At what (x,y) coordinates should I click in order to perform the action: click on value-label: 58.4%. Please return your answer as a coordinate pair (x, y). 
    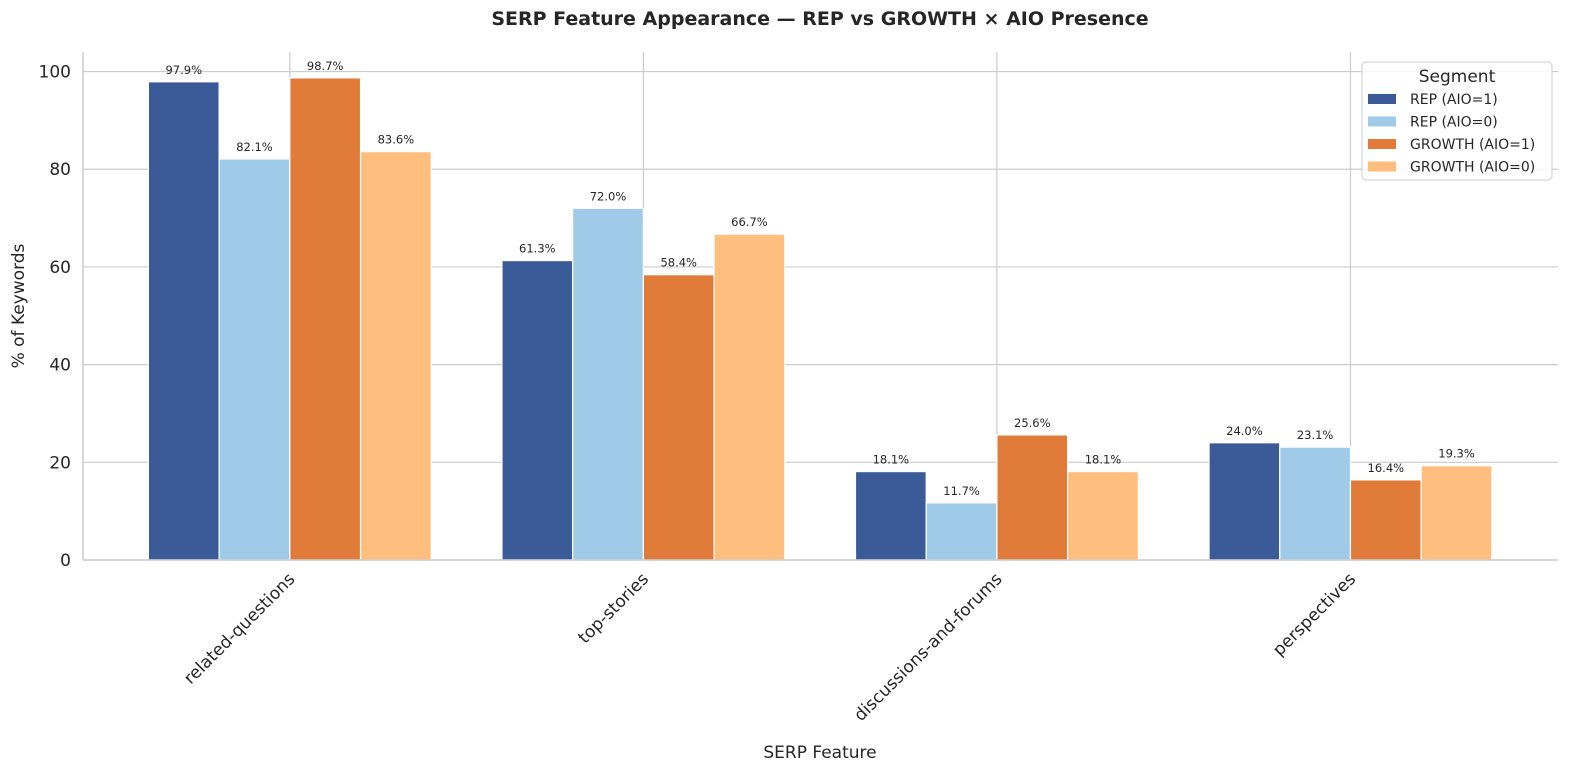
    Looking at the image, I should click on (678, 263).